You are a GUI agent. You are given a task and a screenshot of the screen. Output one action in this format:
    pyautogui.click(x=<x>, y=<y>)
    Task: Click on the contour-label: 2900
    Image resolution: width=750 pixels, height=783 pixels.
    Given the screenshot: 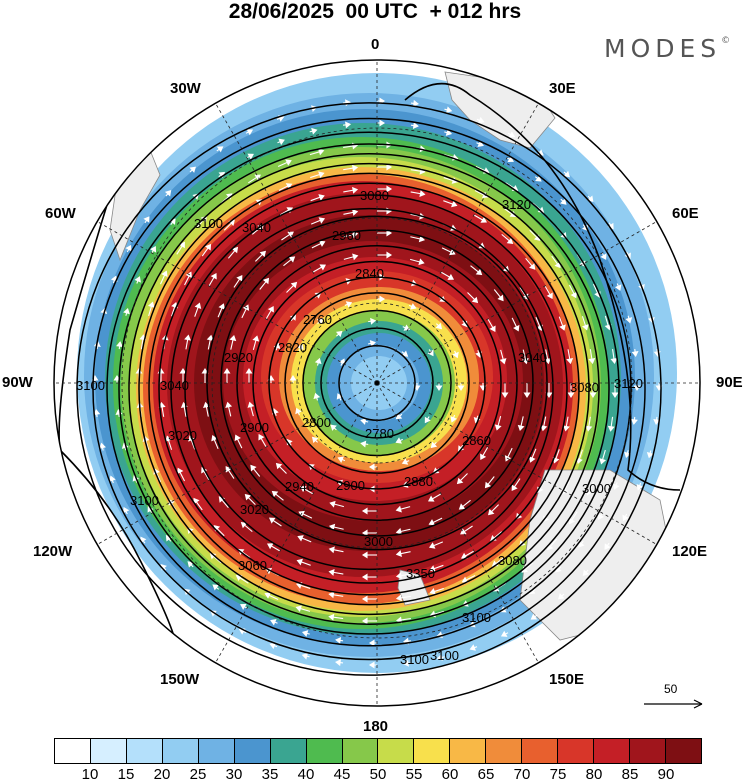 What is the action you would take?
    pyautogui.click(x=254, y=427)
    